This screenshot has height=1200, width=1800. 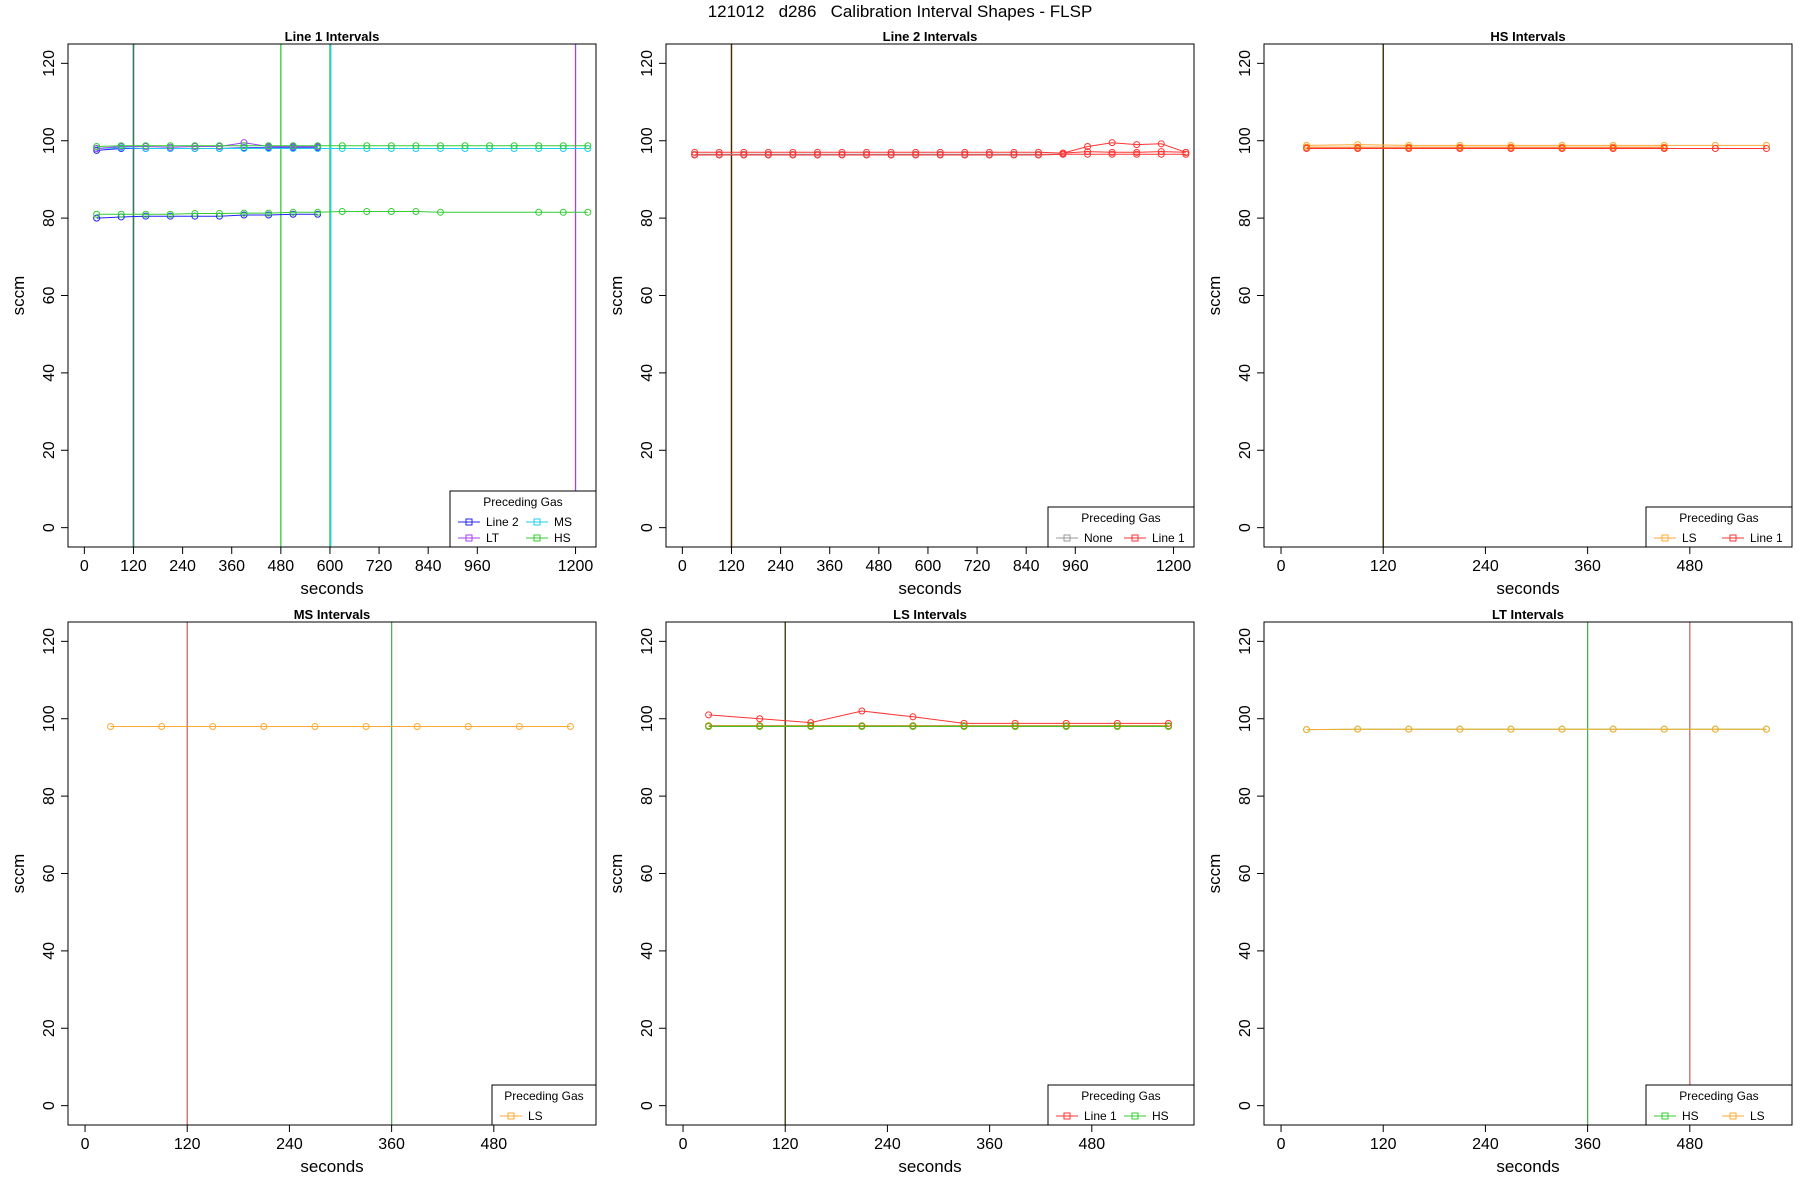 What do you see at coordinates (49, 296) in the screenshot?
I see `y-tick-label: 60` at bounding box center [49, 296].